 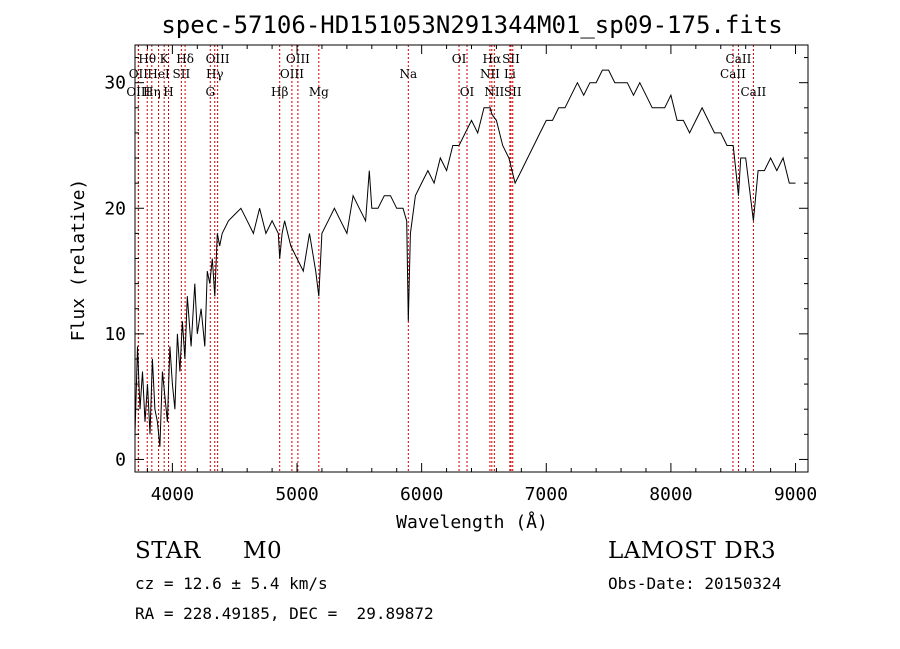 What do you see at coordinates (510, 74) in the screenshot?
I see `line-label: Li` at bounding box center [510, 74].